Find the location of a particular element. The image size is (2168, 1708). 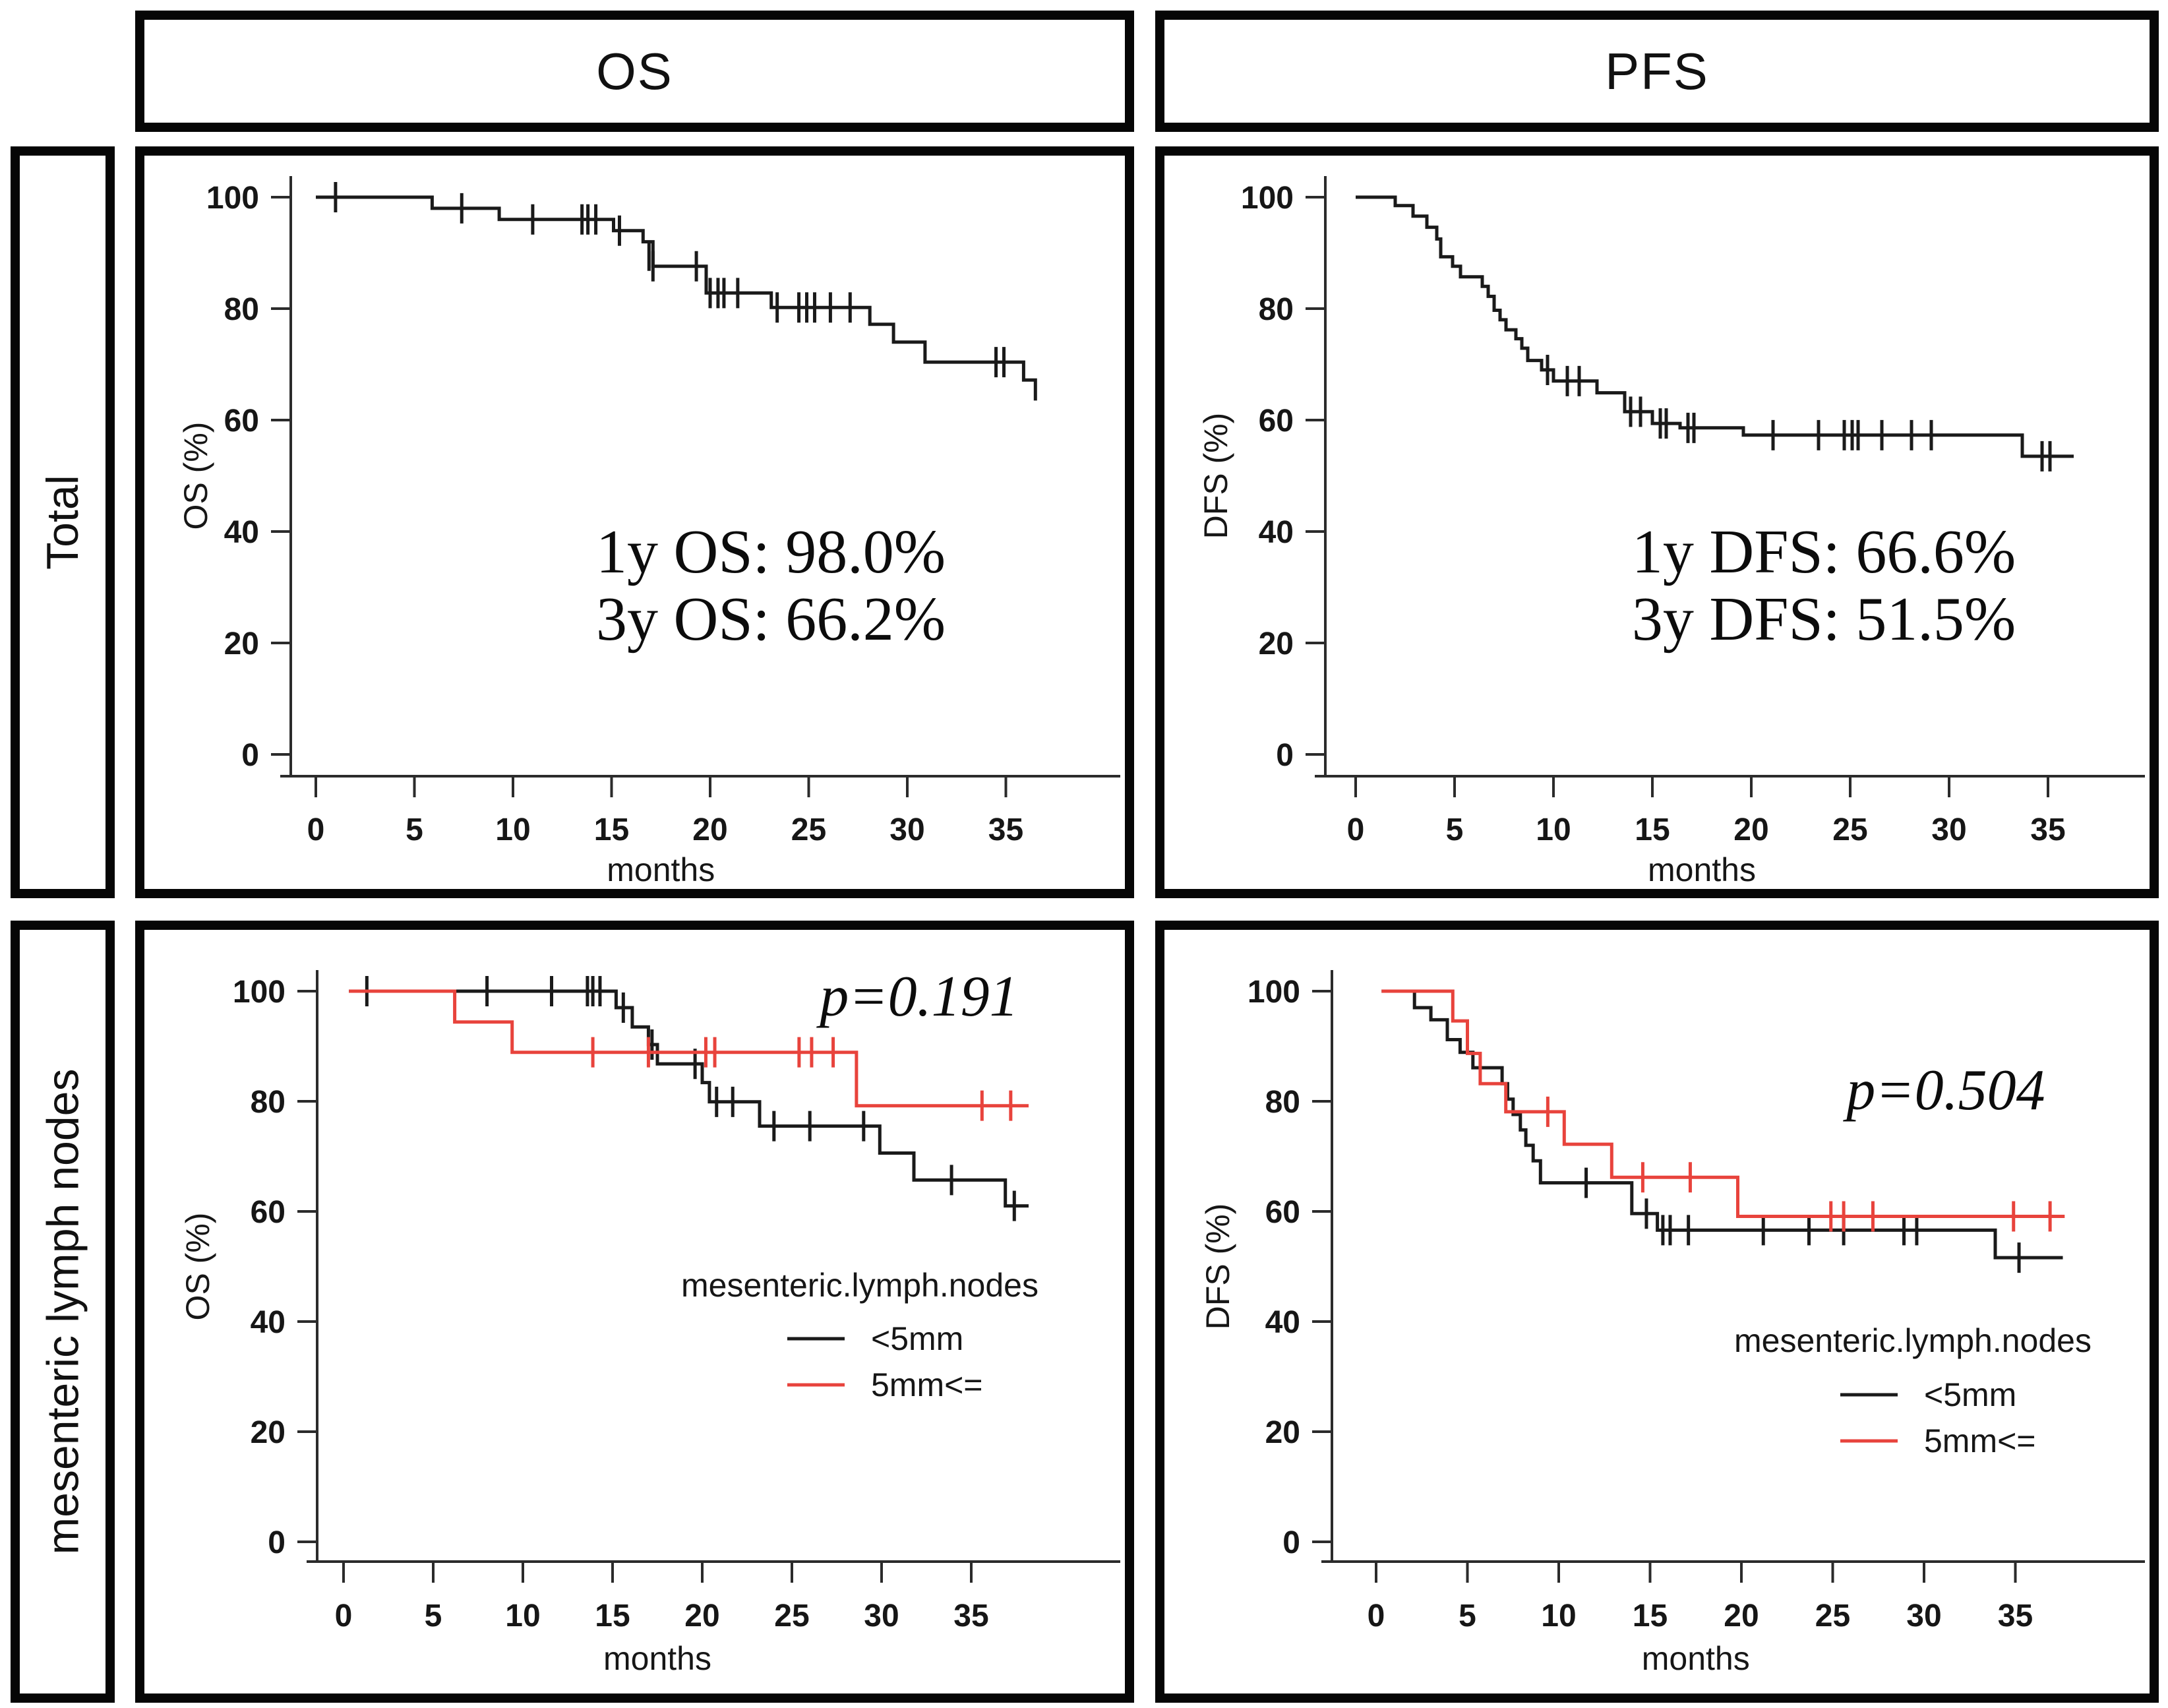

censor-marks-OS is located at coordinates (670, 280).